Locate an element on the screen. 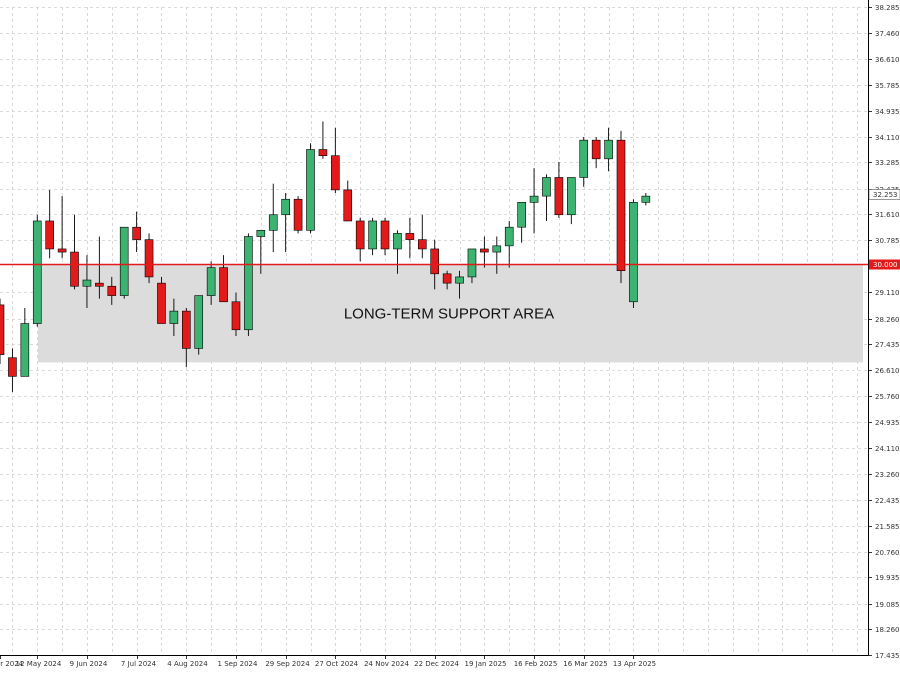 The width and height of the screenshot is (900, 673). support-price-label: 30.000 is located at coordinates (885, 265).